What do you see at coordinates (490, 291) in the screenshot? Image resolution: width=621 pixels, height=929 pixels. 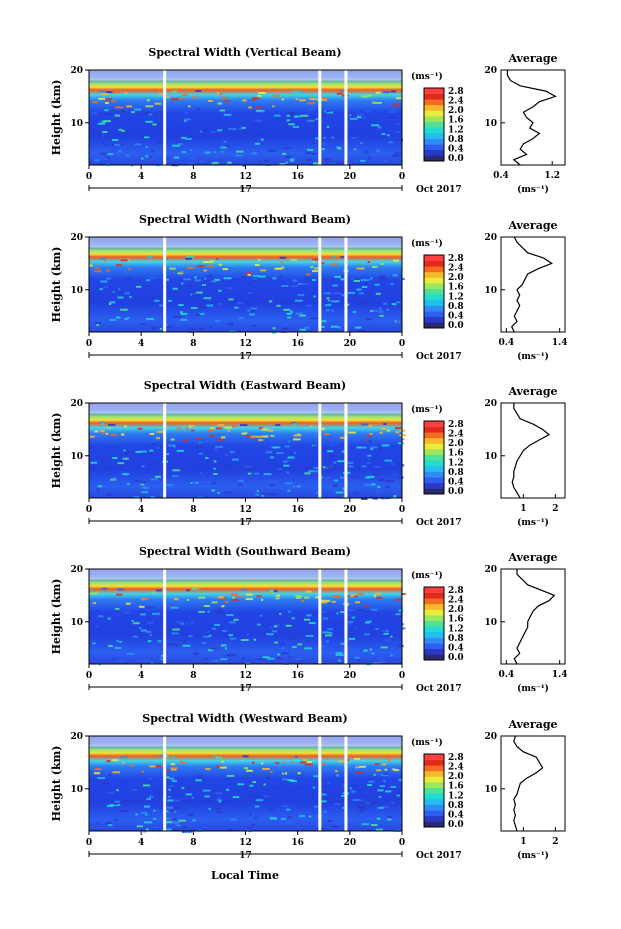 I see `average-y-tick-label: 10` at bounding box center [490, 291].